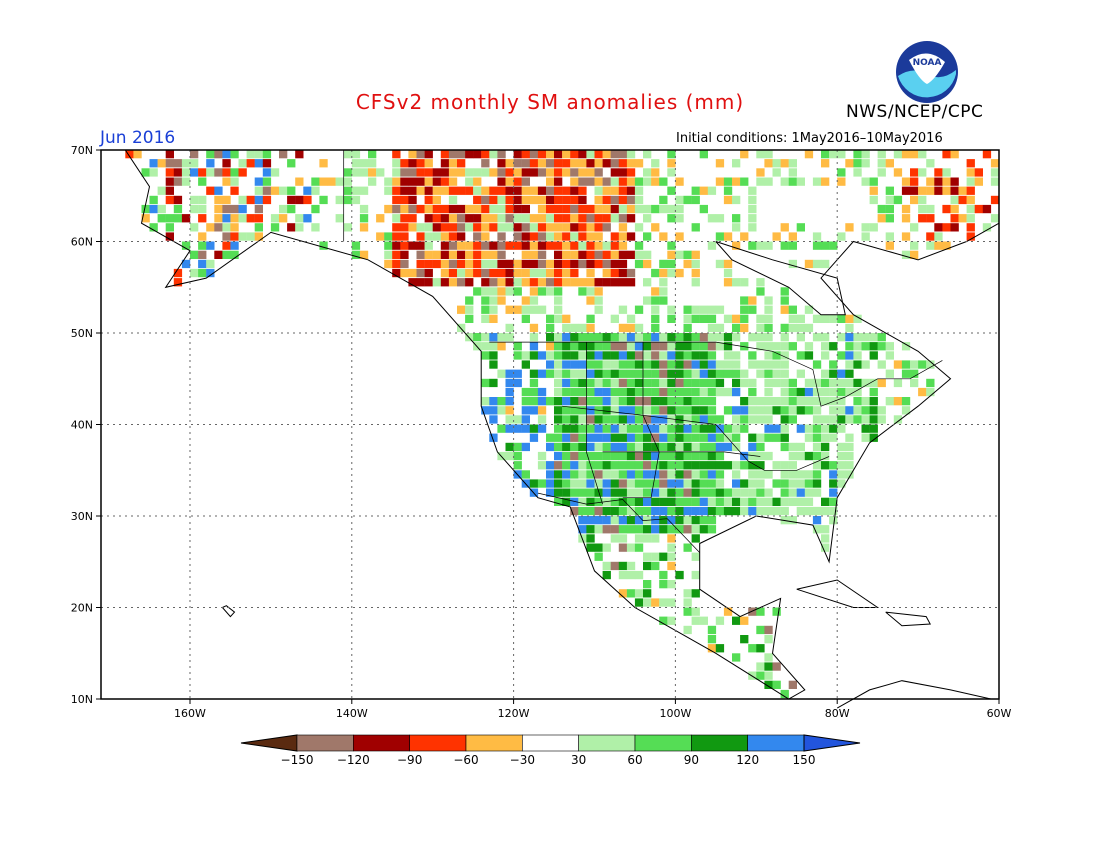 This screenshot has height=850, width=1100. What do you see at coordinates (550, 743) in the screenshot?
I see `legend-swatch` at bounding box center [550, 743].